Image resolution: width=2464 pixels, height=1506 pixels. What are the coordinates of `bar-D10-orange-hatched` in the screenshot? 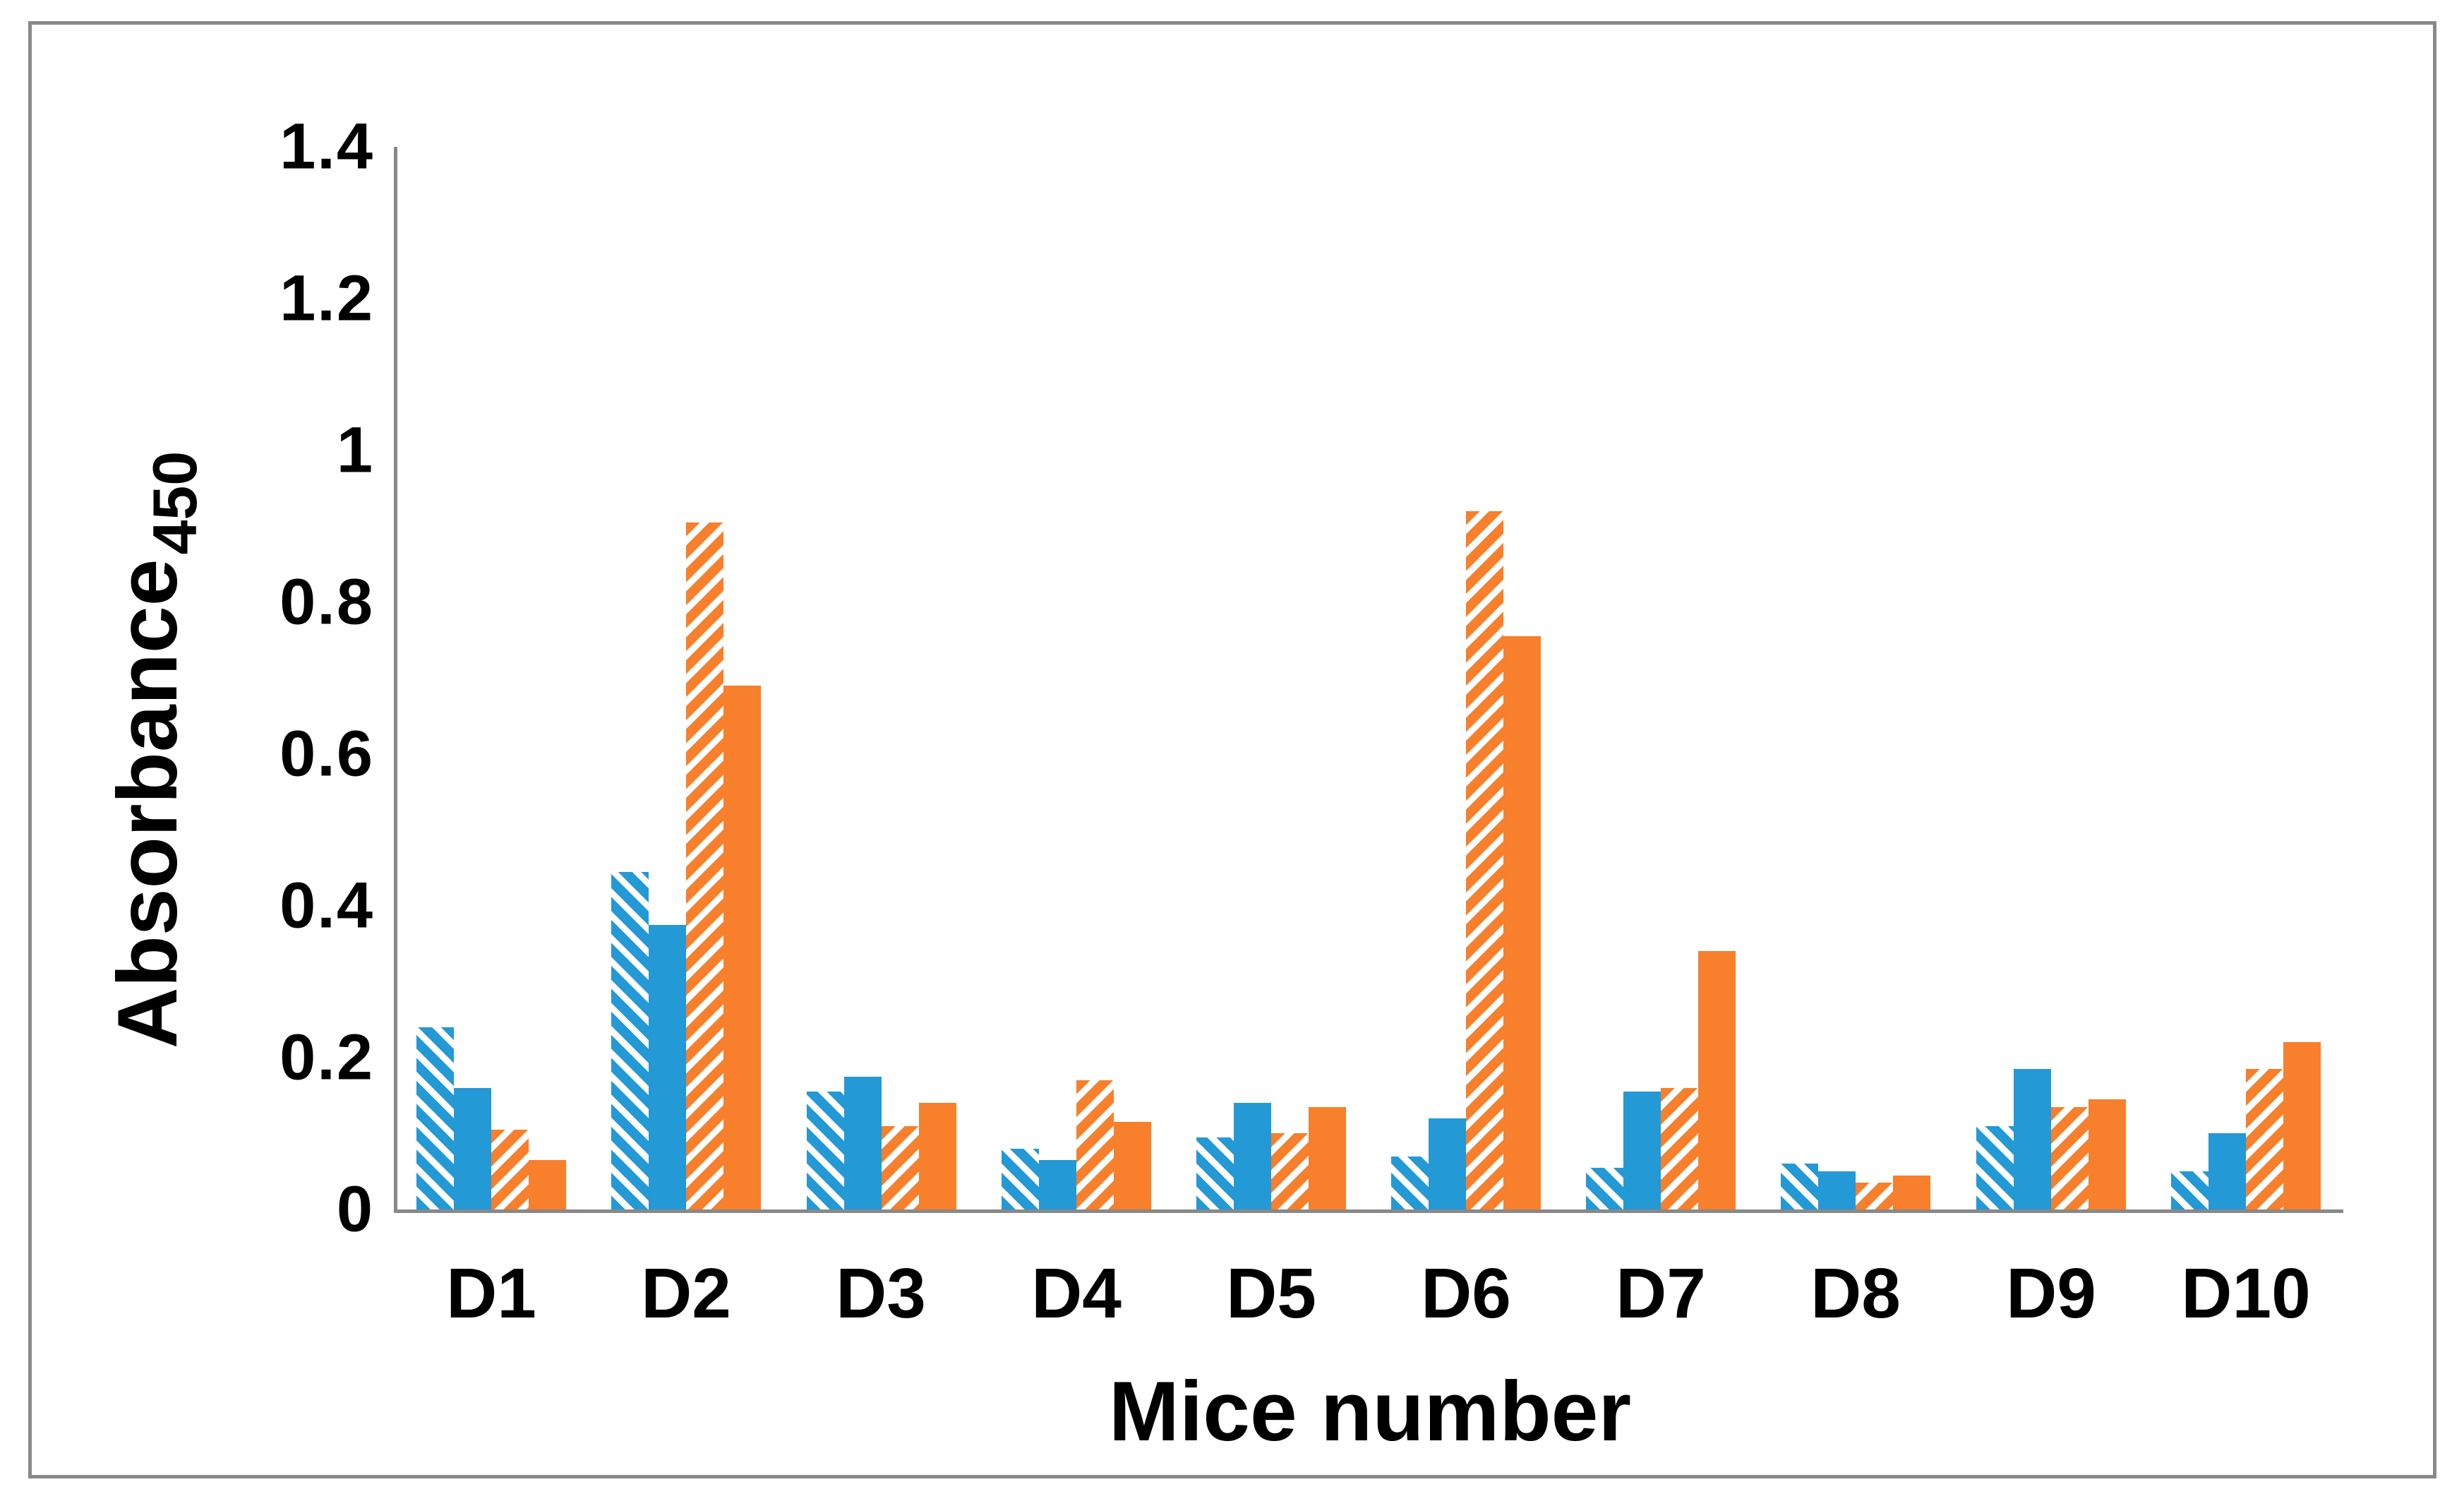 It's located at (2264, 1139).